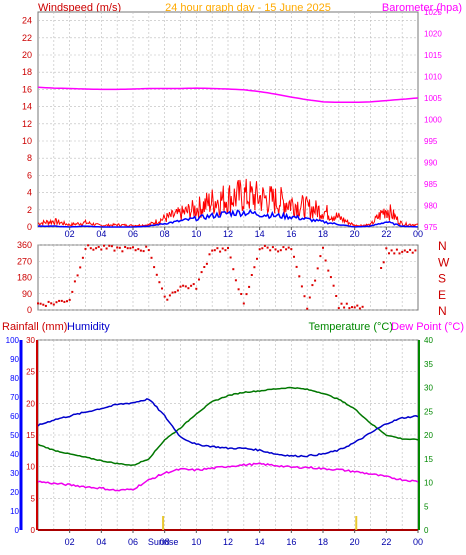  Describe the element at coordinates (24, 245) in the screenshot. I see `direction-tick-label: 360` at that location.